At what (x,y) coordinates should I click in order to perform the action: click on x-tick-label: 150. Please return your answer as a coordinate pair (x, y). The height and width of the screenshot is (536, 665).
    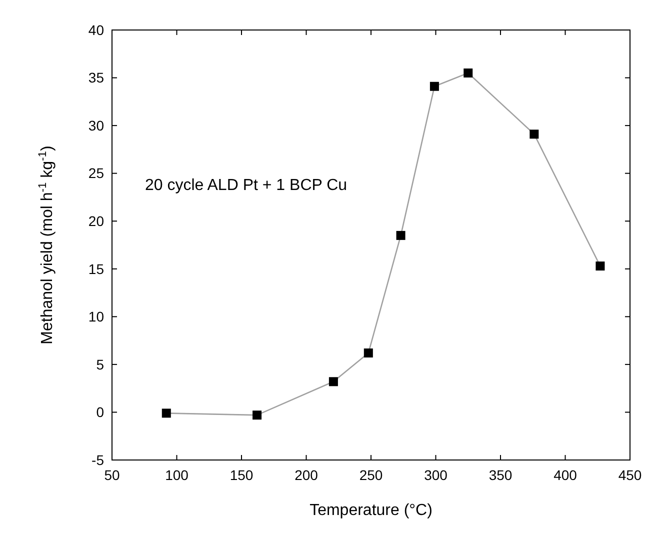
    Looking at the image, I should click on (242, 475).